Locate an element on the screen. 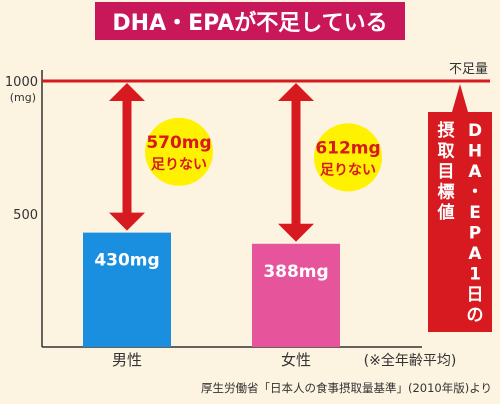 This screenshot has height=404, width=500. side-label-char: 1 is located at coordinates (475, 275).